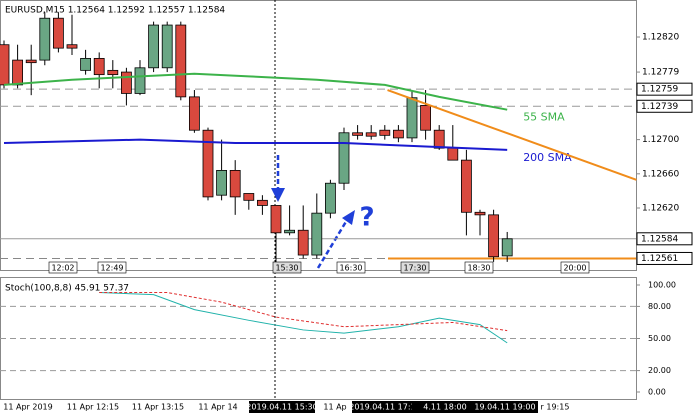  I want to click on stoch-title: Stoch(100,8,8) 45.91 57.37, so click(67, 289).